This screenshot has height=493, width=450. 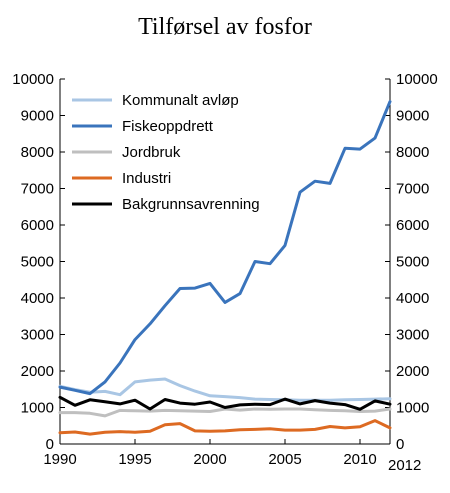 What do you see at coordinates (284, 459) in the screenshot?
I see `x-tick-label: 2005` at bounding box center [284, 459].